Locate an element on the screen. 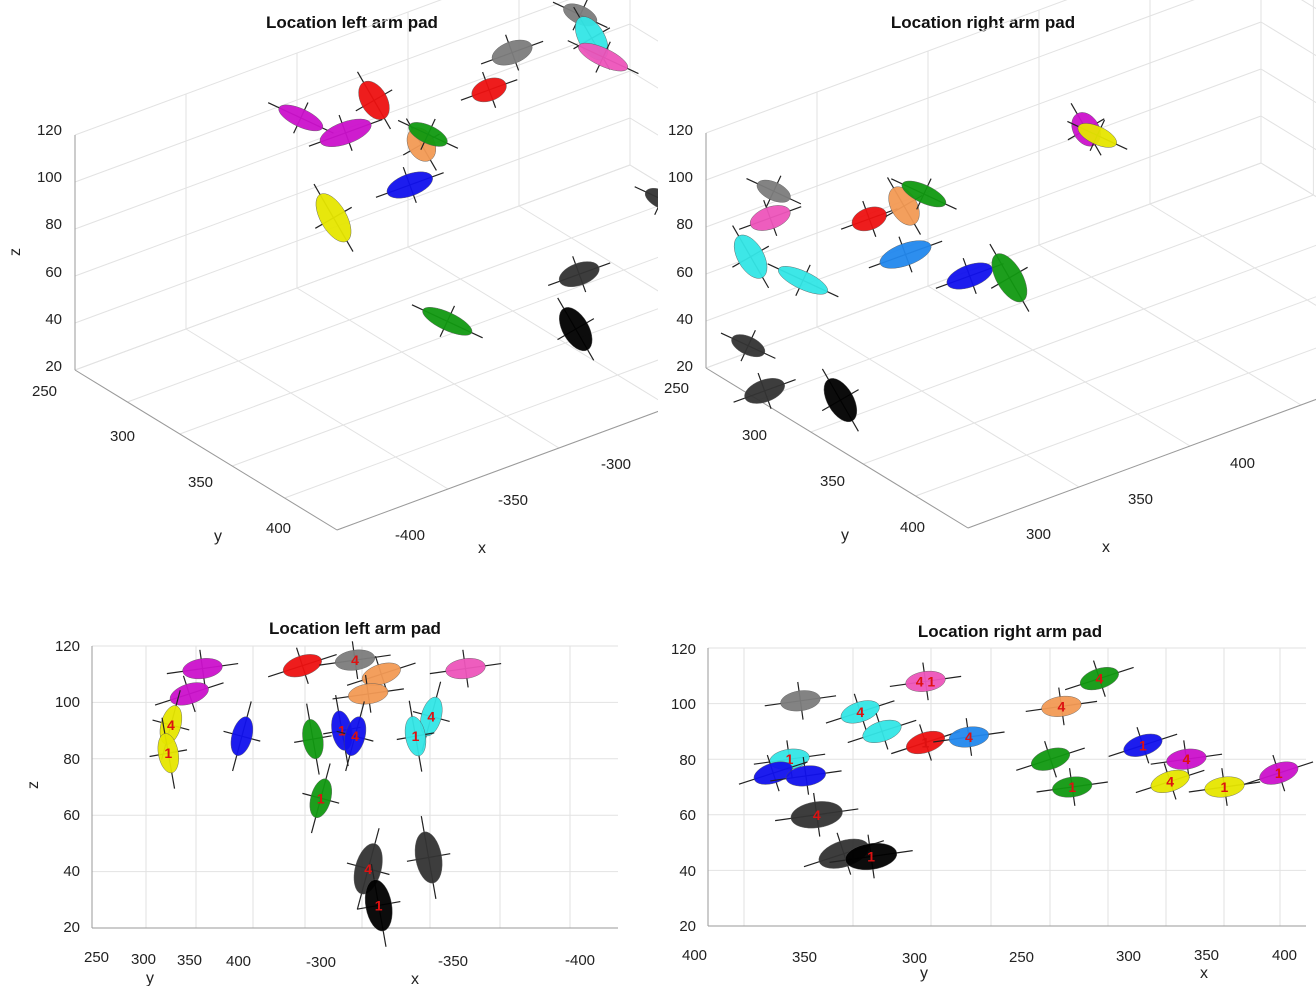  z-axis-label: z is located at coordinates (15, 252).